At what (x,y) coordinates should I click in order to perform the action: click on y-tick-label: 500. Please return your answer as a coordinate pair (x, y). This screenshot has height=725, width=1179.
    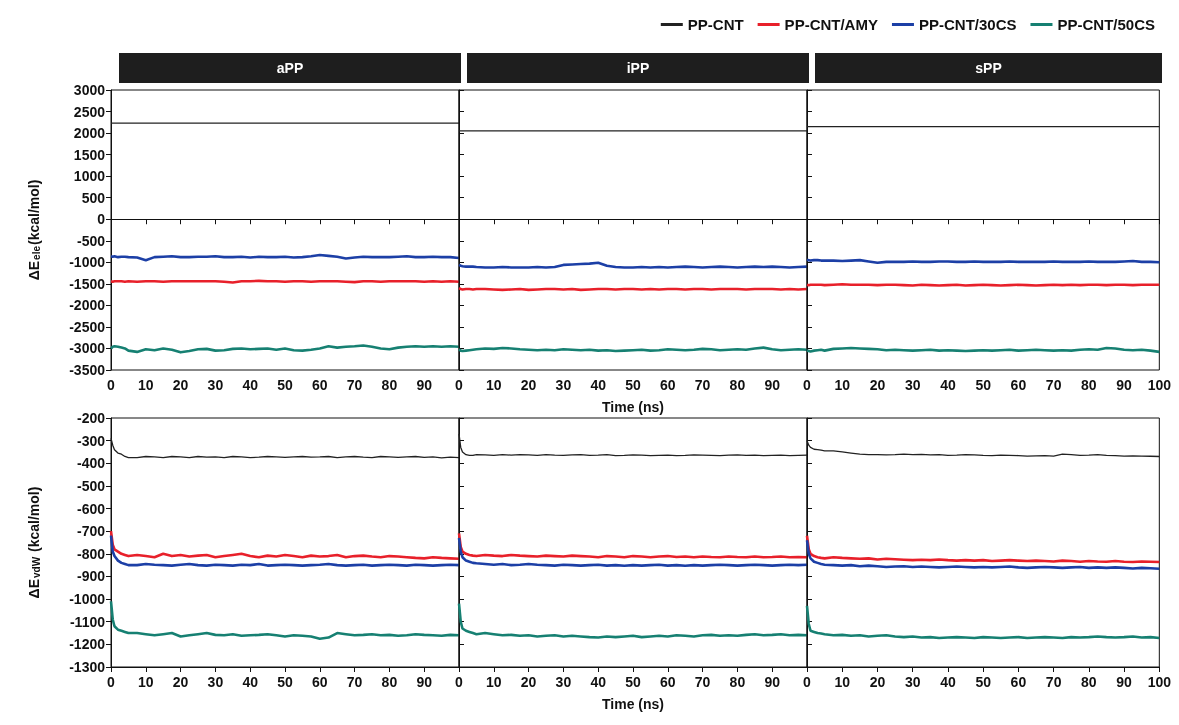
    Looking at the image, I should click on (93, 197).